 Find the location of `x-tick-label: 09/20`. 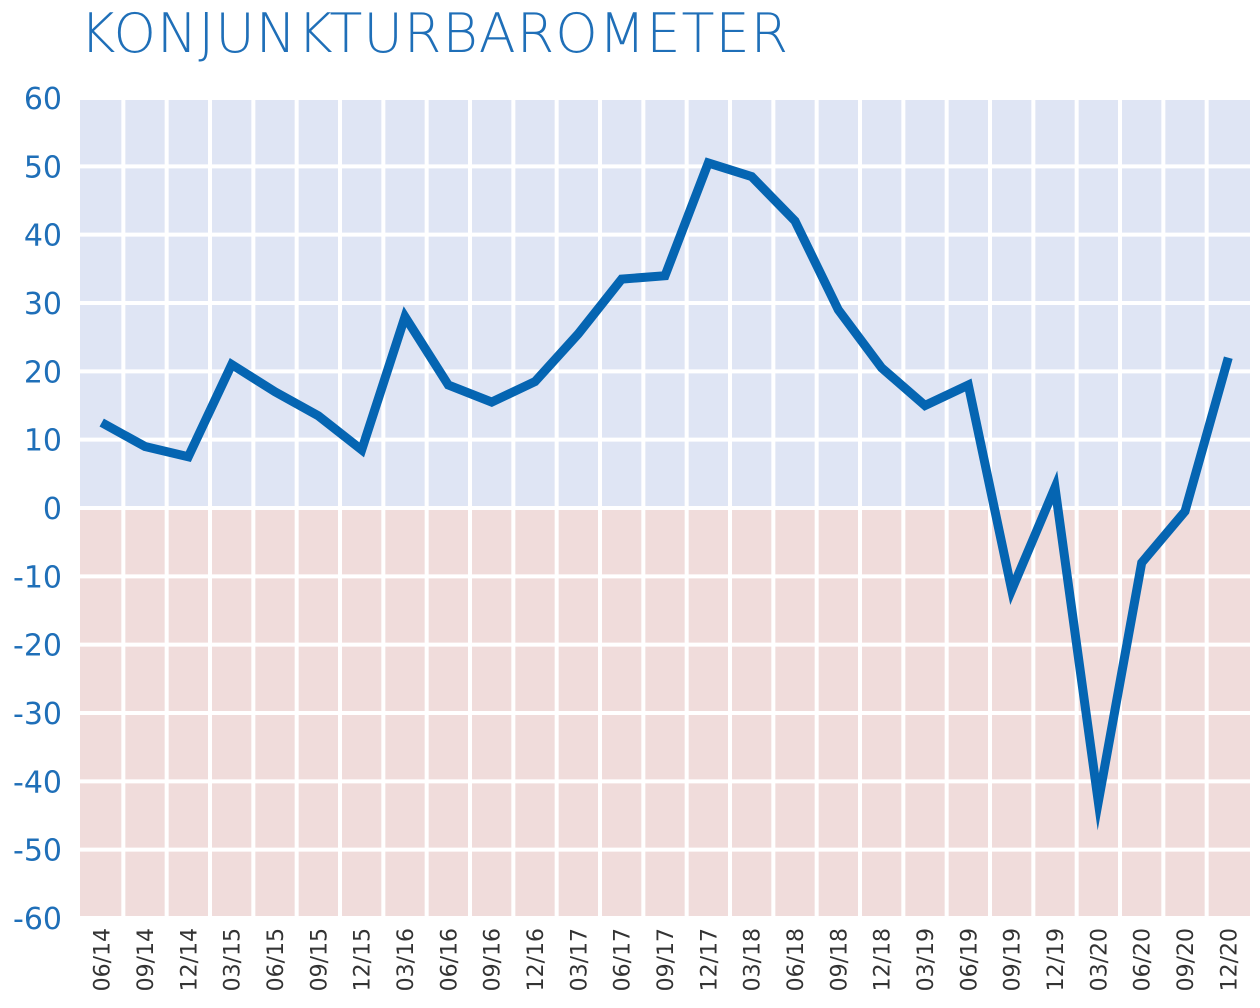

x-tick-label: 09/20 is located at coordinates (1186, 959).